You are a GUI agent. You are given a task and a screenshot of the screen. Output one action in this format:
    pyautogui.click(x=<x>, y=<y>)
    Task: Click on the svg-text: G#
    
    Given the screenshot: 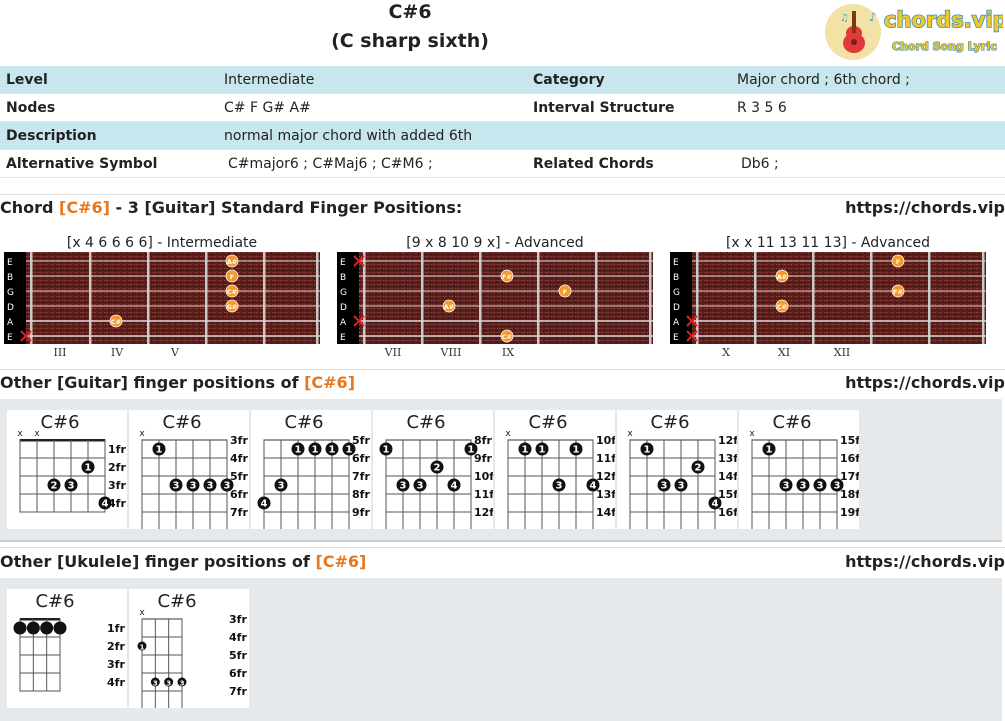 What is the action you would take?
    pyautogui.click(x=232, y=307)
    